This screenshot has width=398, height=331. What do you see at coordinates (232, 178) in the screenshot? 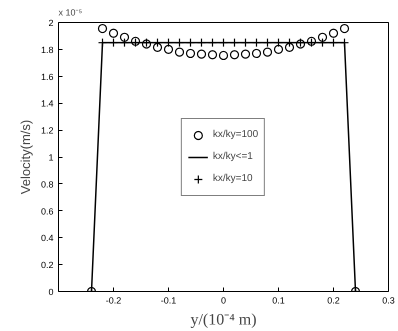
I see `legend-label: kx/ky=10` at bounding box center [232, 178].